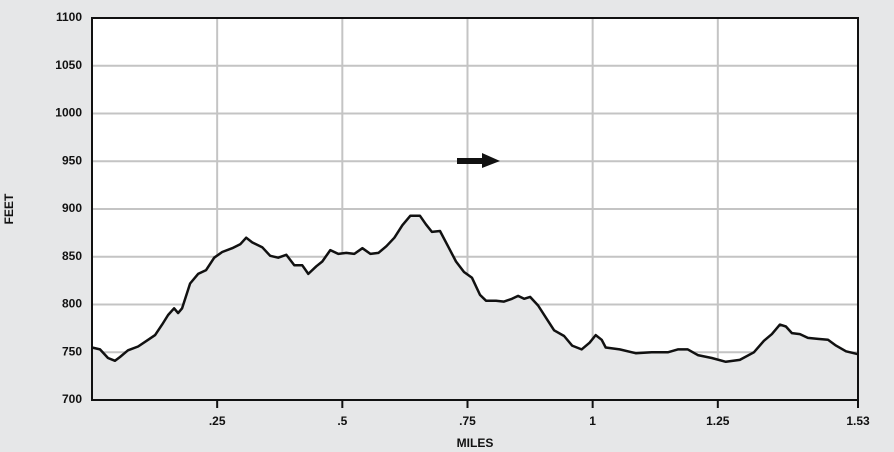  Describe the element at coordinates (858, 421) in the screenshot. I see `x-tick-label: 1.53` at that location.